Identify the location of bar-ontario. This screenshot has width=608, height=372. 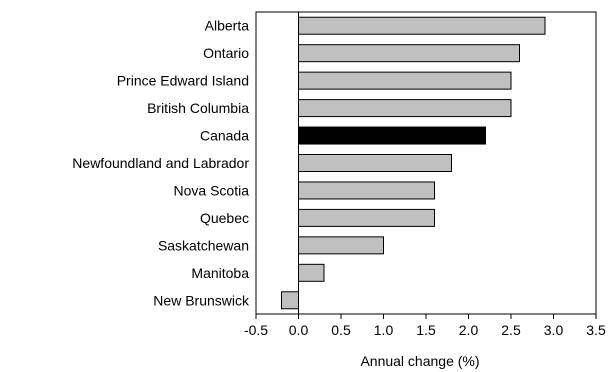
(409, 53).